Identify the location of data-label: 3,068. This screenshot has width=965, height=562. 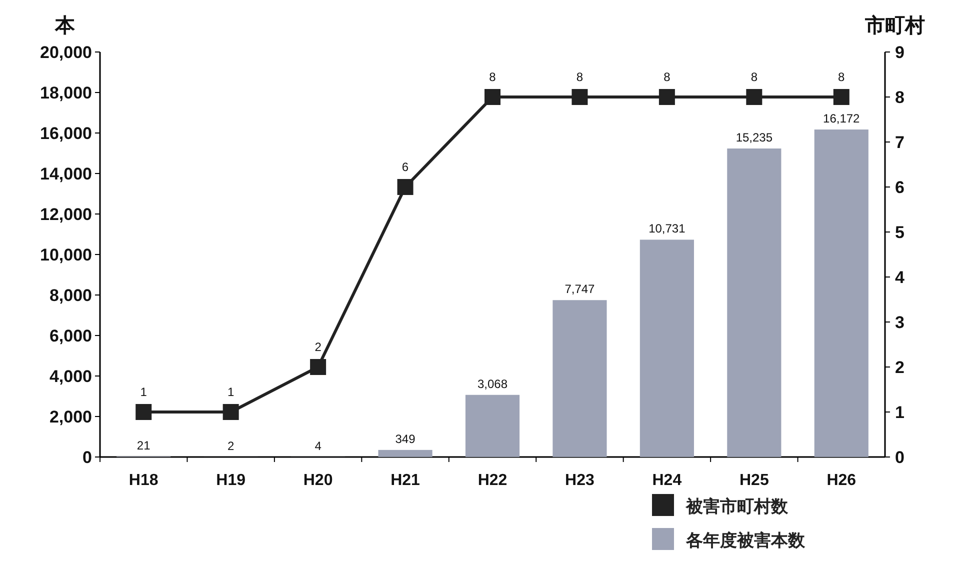
(492, 383).